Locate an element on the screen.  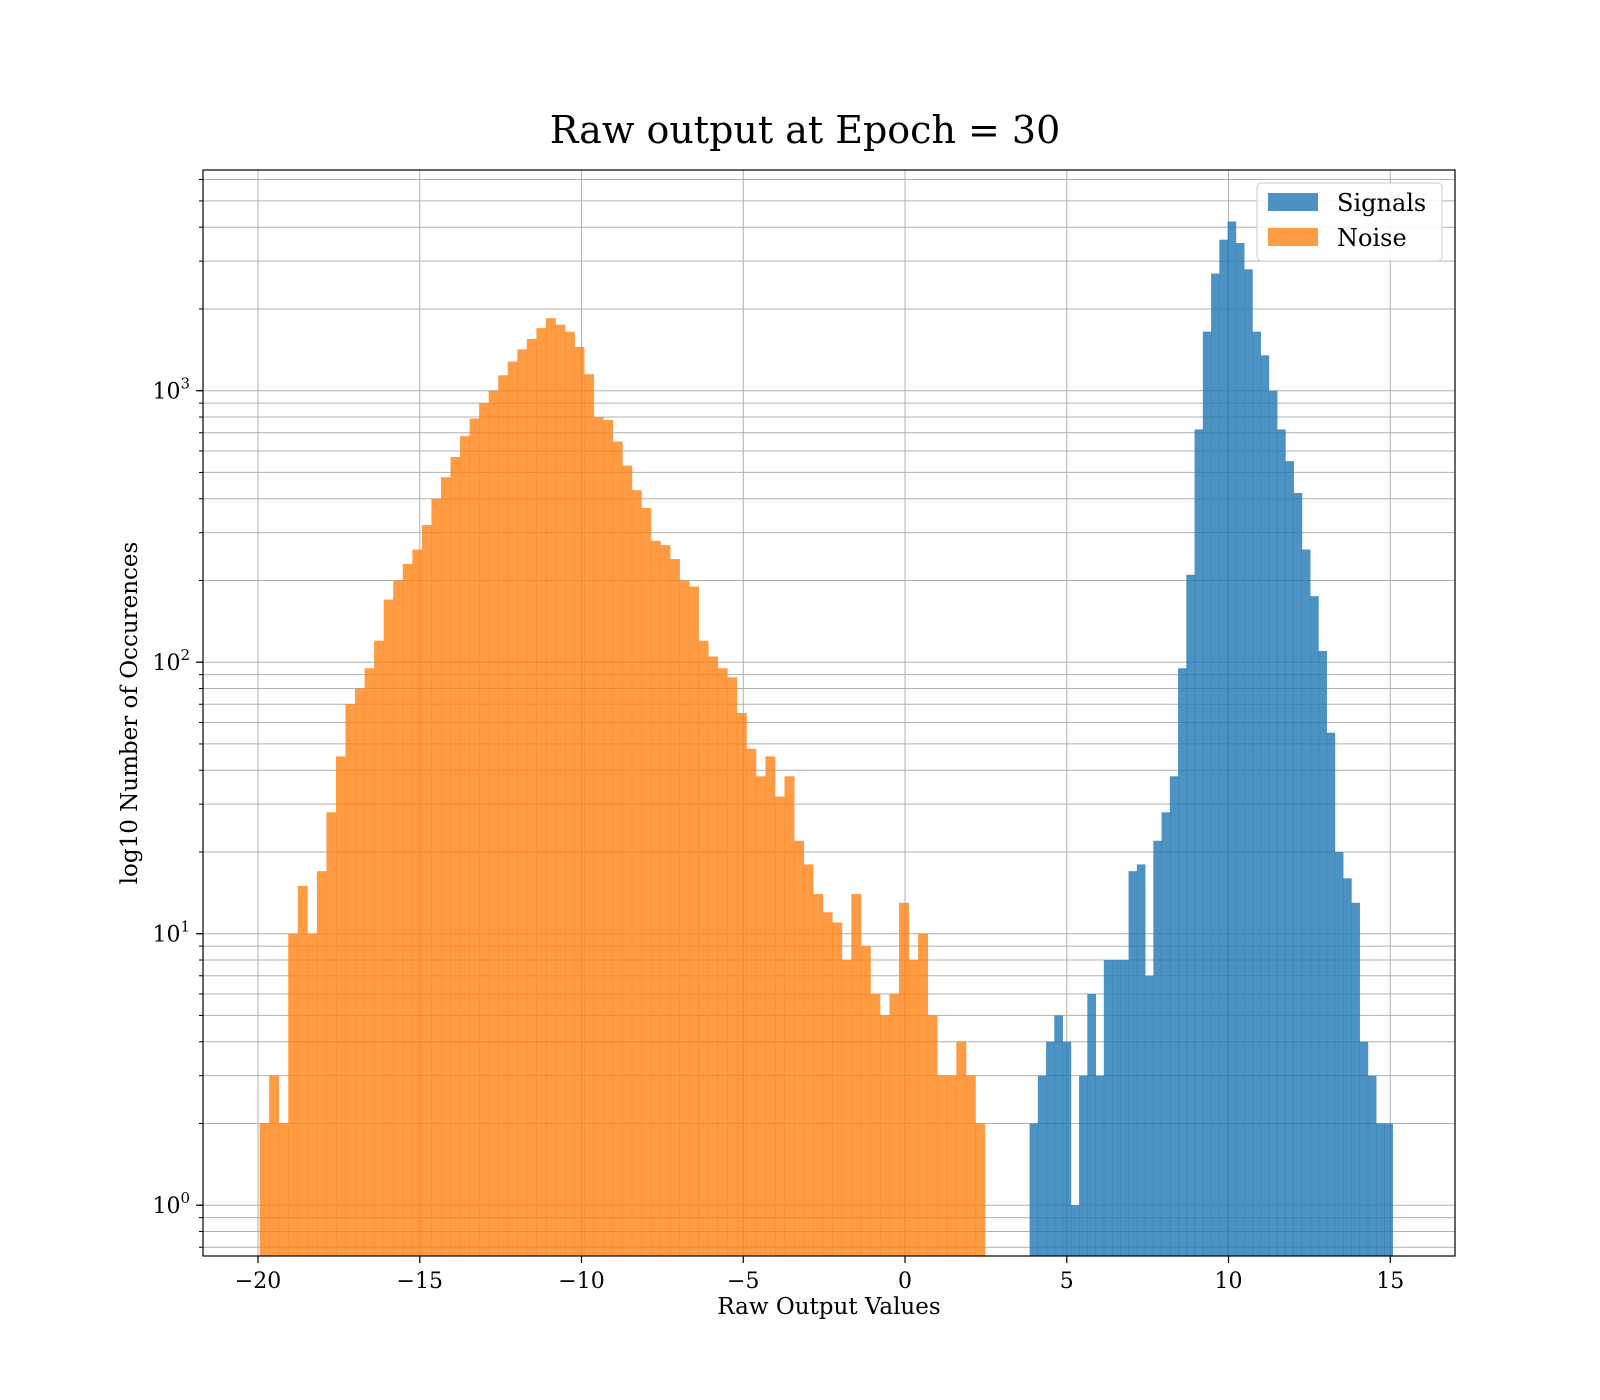
y-tick-label: 10³ is located at coordinates (171, 390).